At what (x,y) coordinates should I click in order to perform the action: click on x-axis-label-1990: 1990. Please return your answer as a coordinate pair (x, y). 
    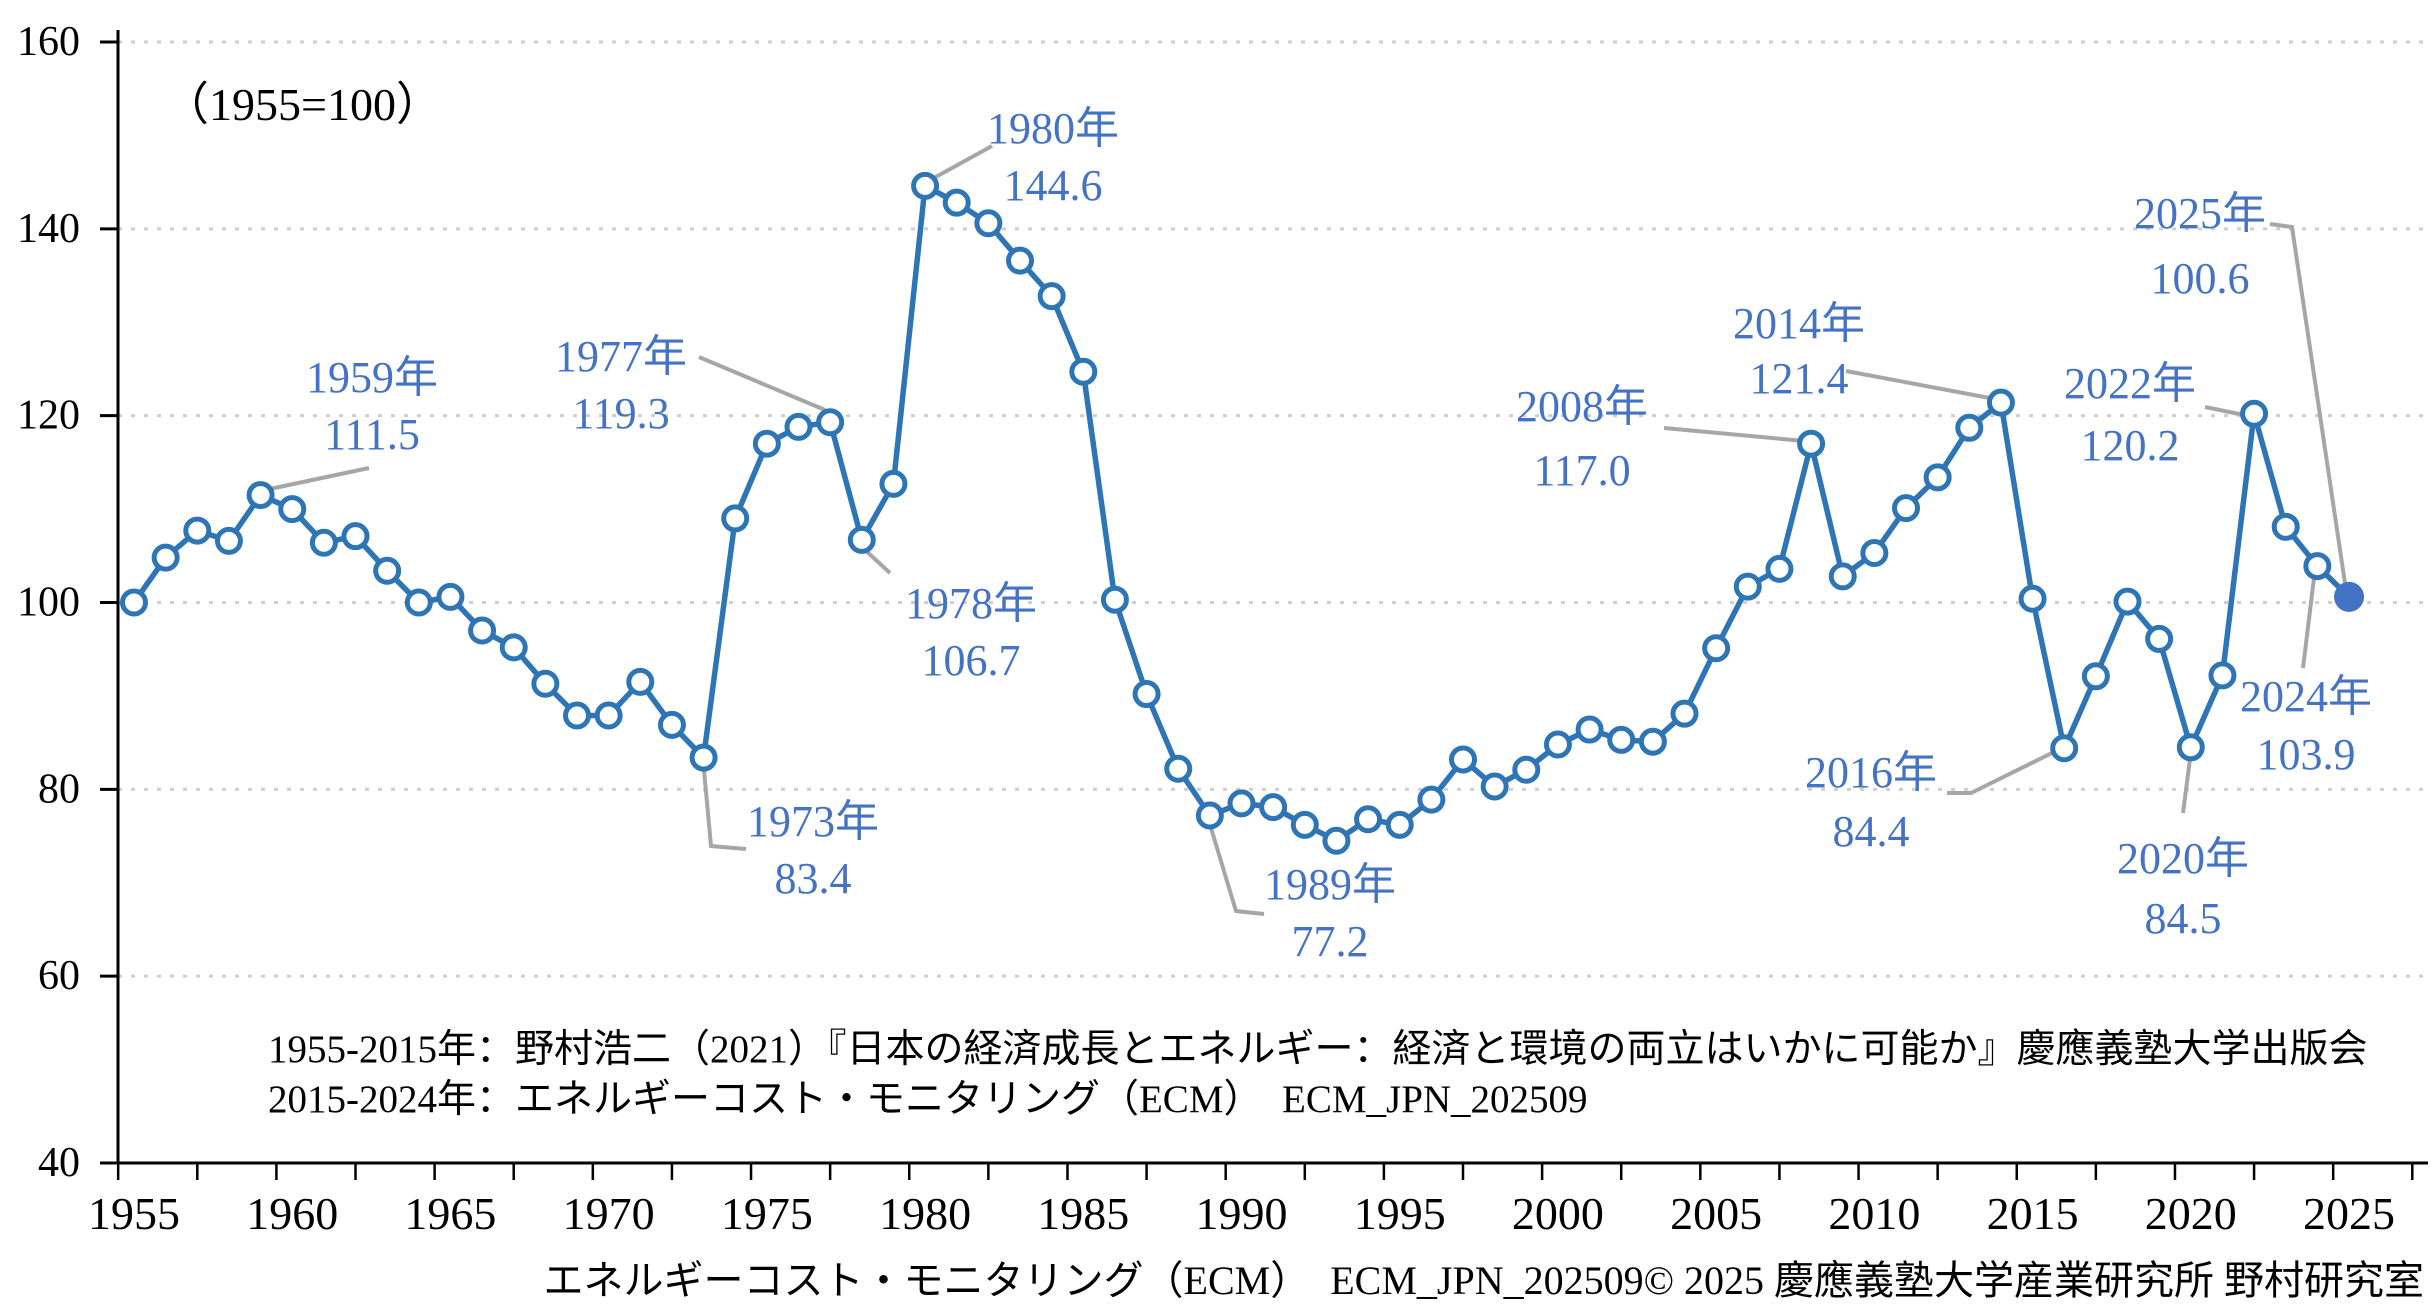
    Looking at the image, I should click on (1242, 1213).